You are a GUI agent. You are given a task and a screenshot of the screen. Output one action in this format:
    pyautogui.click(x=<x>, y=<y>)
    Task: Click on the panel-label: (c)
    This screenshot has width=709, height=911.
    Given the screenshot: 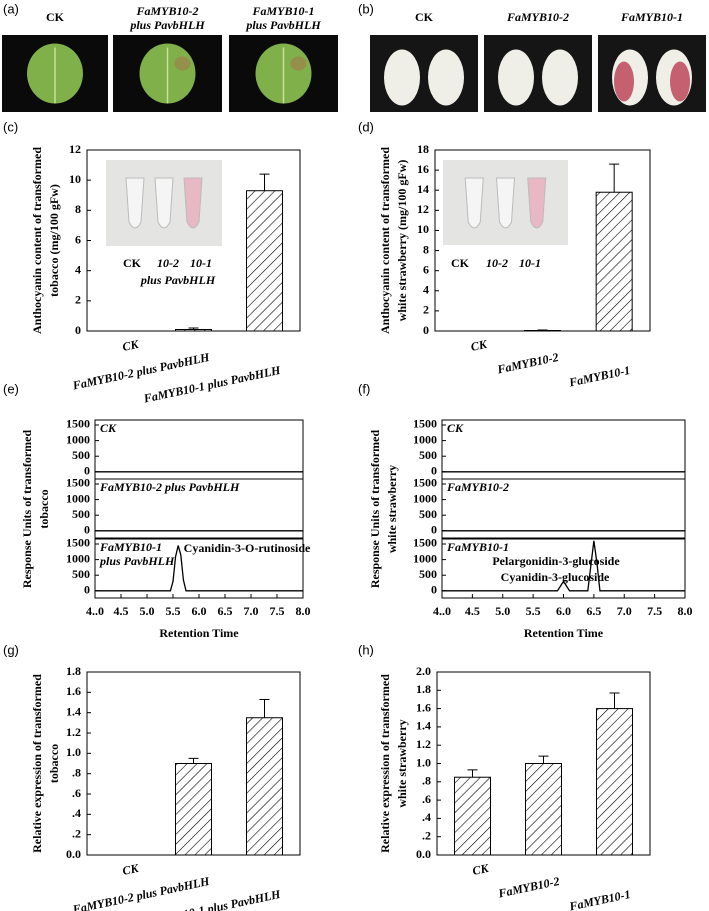 What is the action you would take?
    pyautogui.click(x=10, y=126)
    